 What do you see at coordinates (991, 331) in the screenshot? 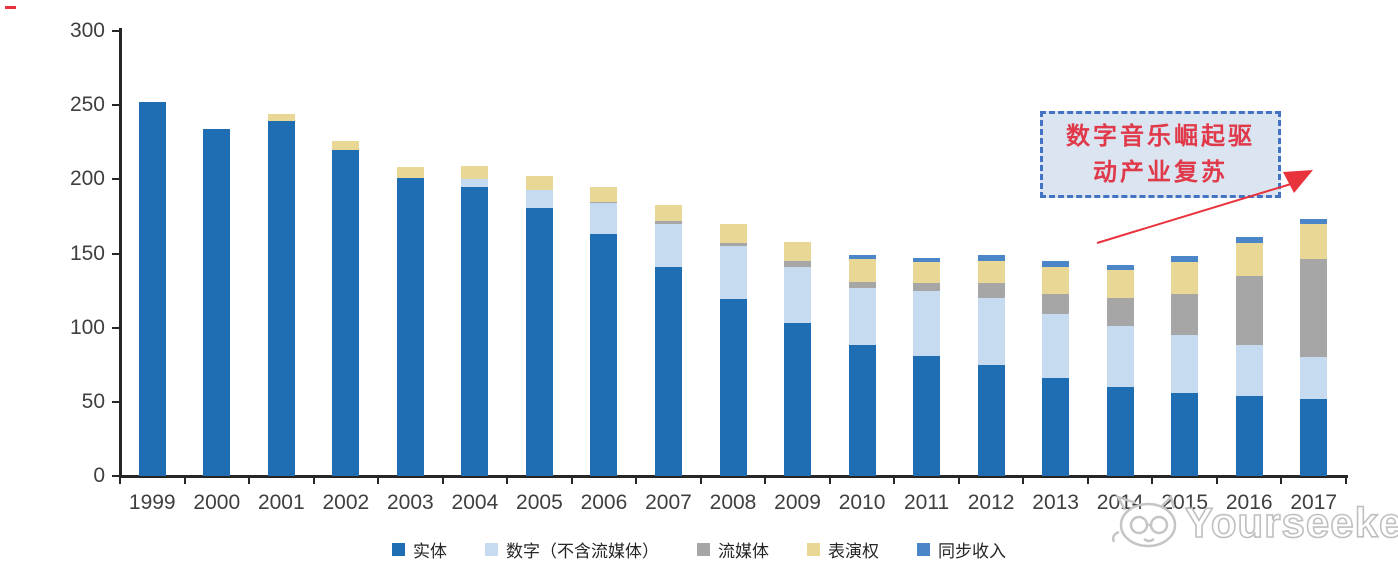
I see `bar-2012-digital-excl-streaming` at bounding box center [991, 331].